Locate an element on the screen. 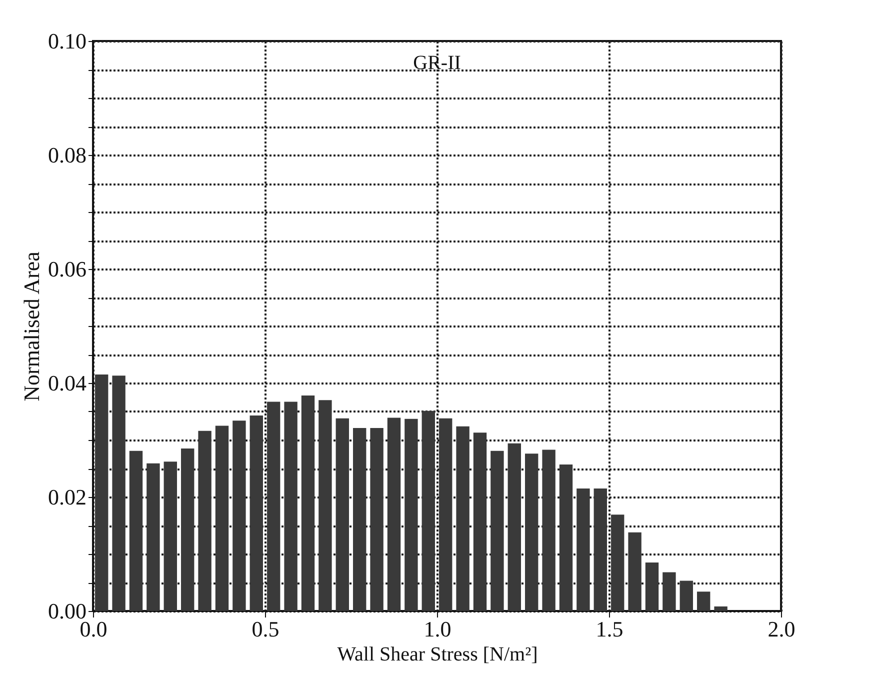  x-tick-label: 1.5 is located at coordinates (610, 629).